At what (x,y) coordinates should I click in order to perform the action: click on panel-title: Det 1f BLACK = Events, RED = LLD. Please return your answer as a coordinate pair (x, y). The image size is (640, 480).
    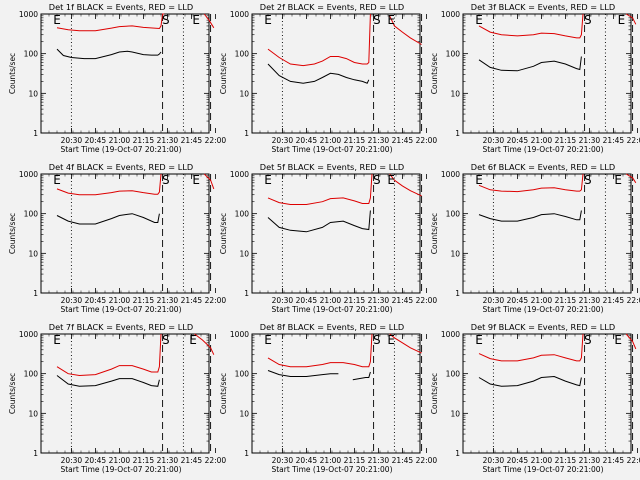
    Looking at the image, I should click on (121, 7).